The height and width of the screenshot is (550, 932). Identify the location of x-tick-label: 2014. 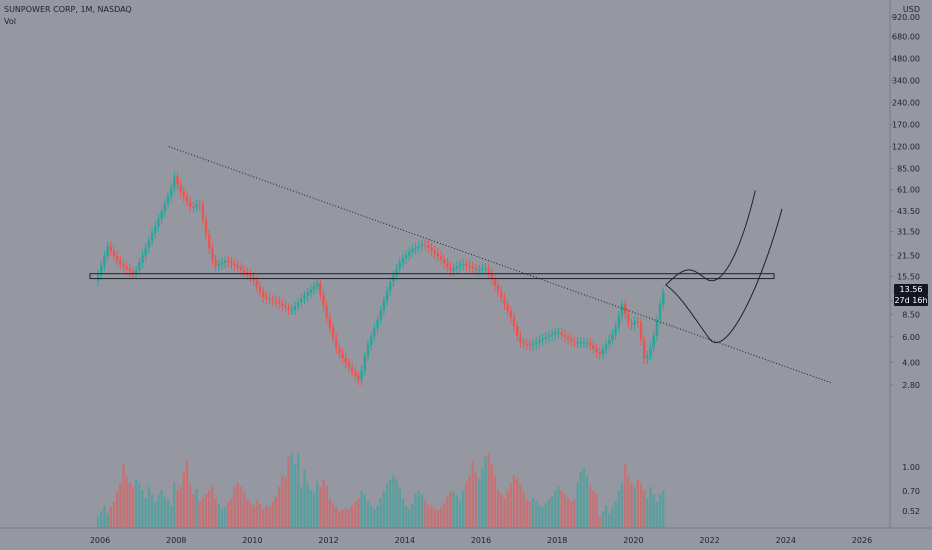
(405, 540).